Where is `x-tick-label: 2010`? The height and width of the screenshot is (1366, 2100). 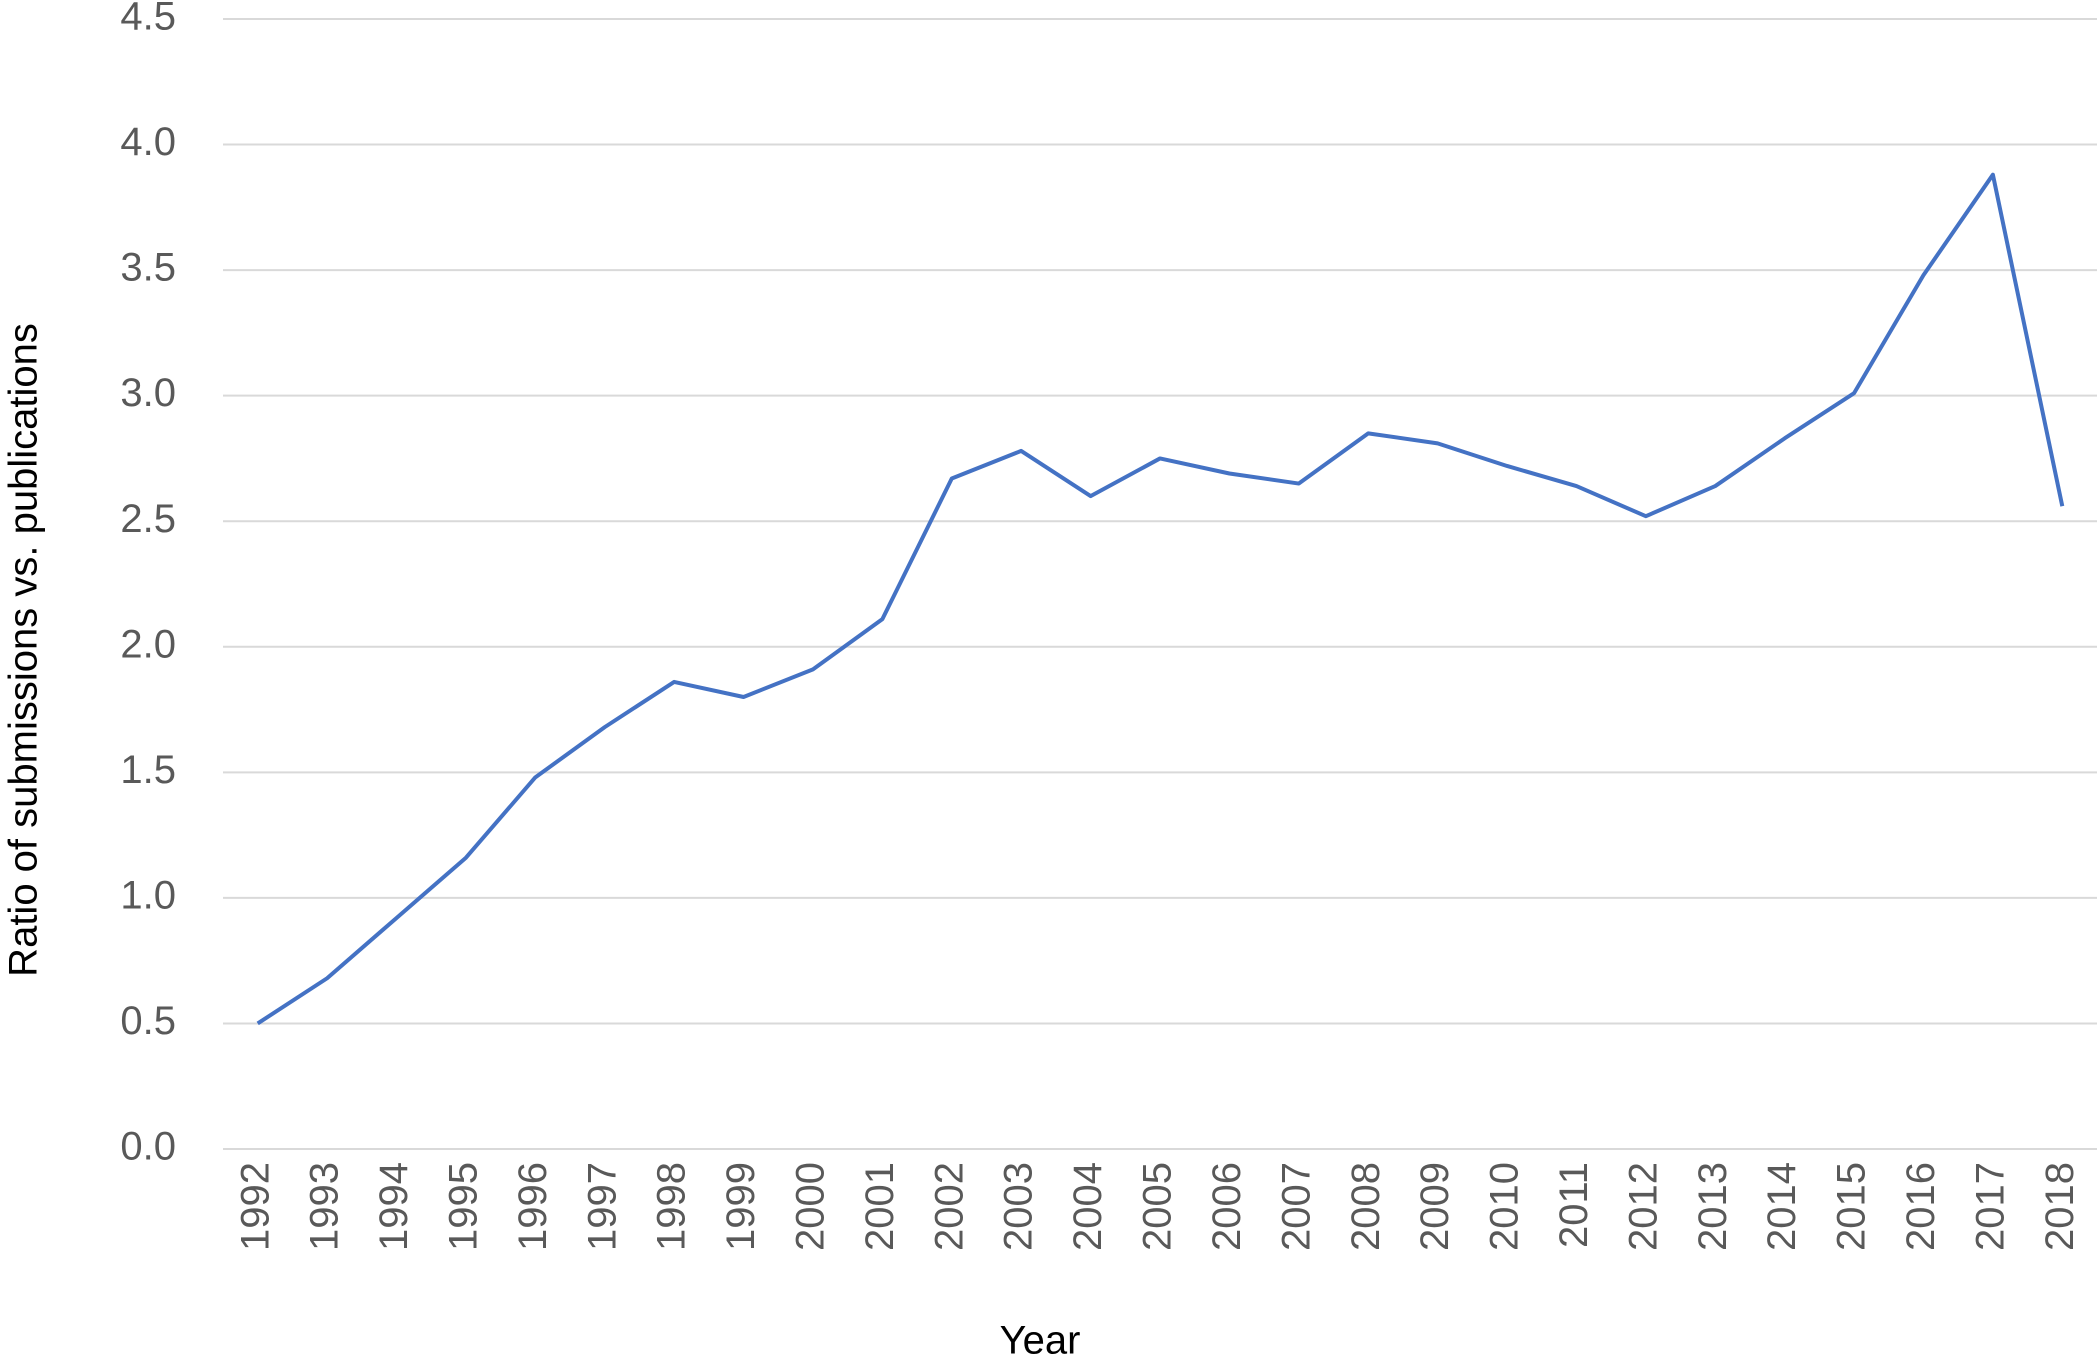
x-tick-label: 2010 is located at coordinates (1505, 1206).